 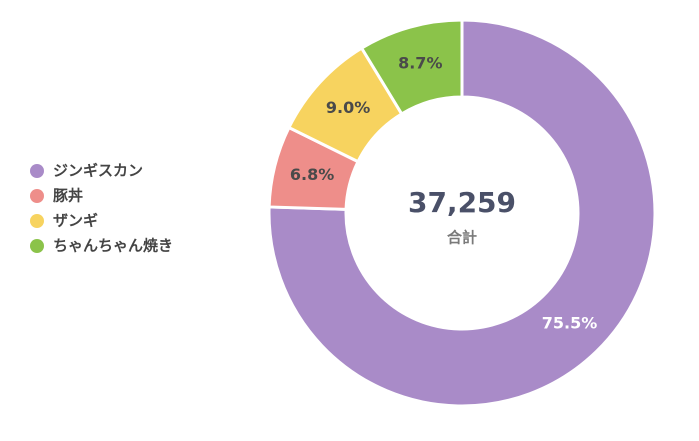 I want to click on value-label: 75.5%, so click(x=570, y=322).